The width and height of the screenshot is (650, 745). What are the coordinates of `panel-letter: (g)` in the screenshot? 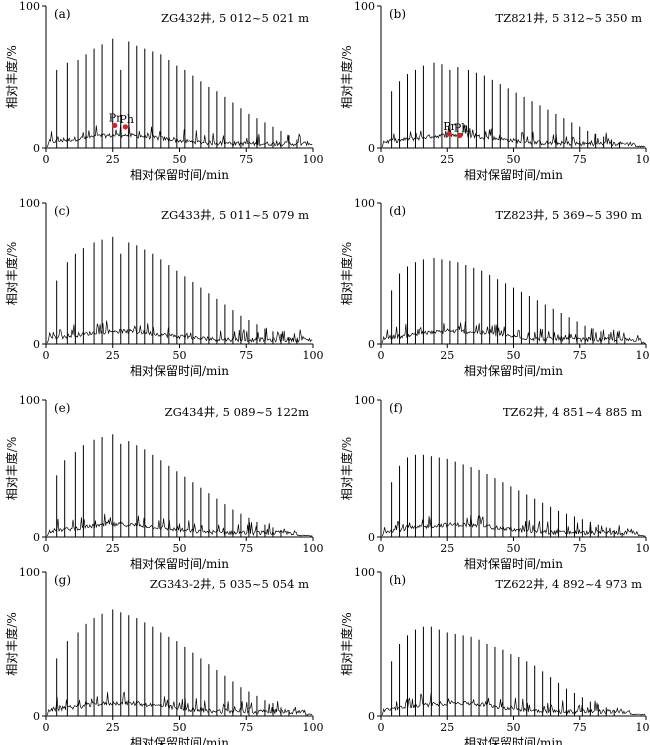 It's located at (62, 580).